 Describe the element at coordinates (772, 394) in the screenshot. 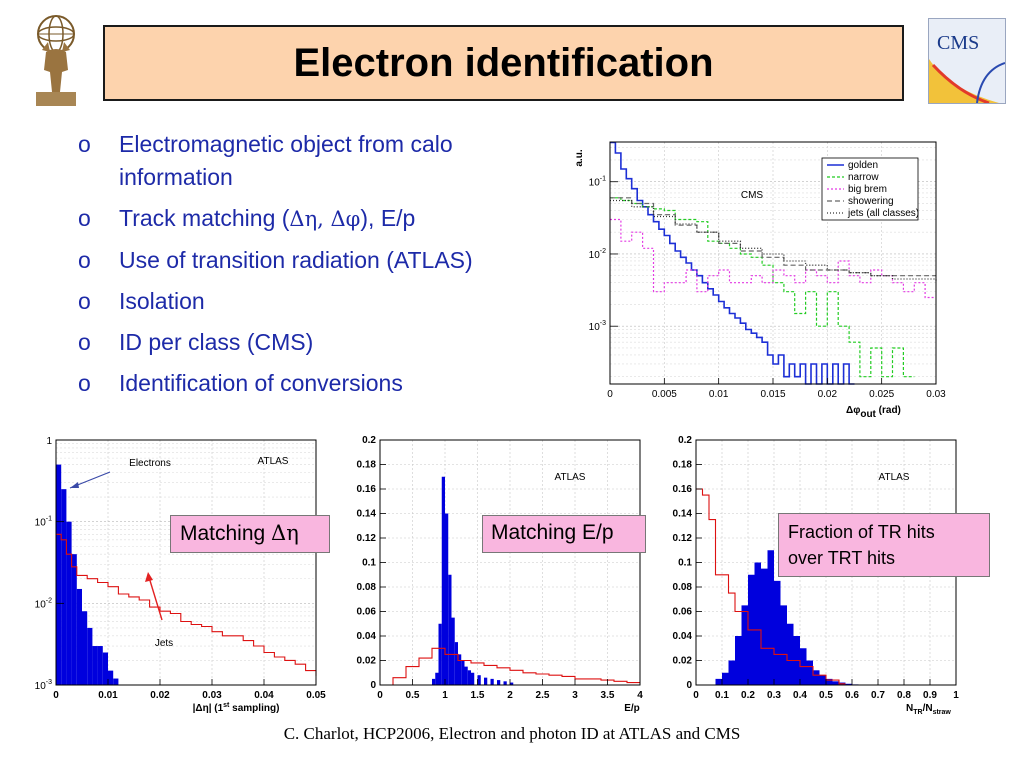

I see `x-tick-label: 0.015` at that location.